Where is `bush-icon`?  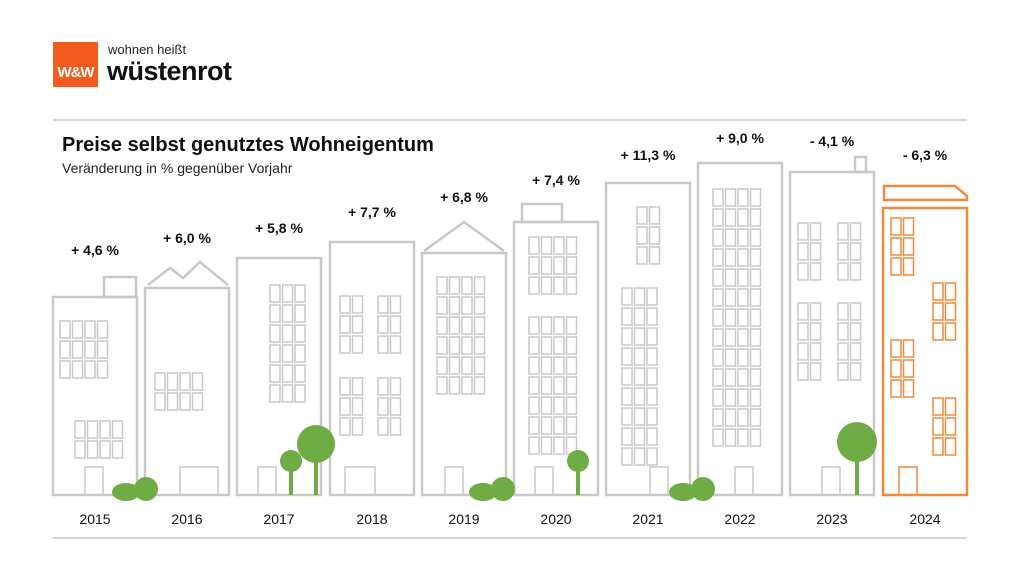 bush-icon is located at coordinates (483, 492).